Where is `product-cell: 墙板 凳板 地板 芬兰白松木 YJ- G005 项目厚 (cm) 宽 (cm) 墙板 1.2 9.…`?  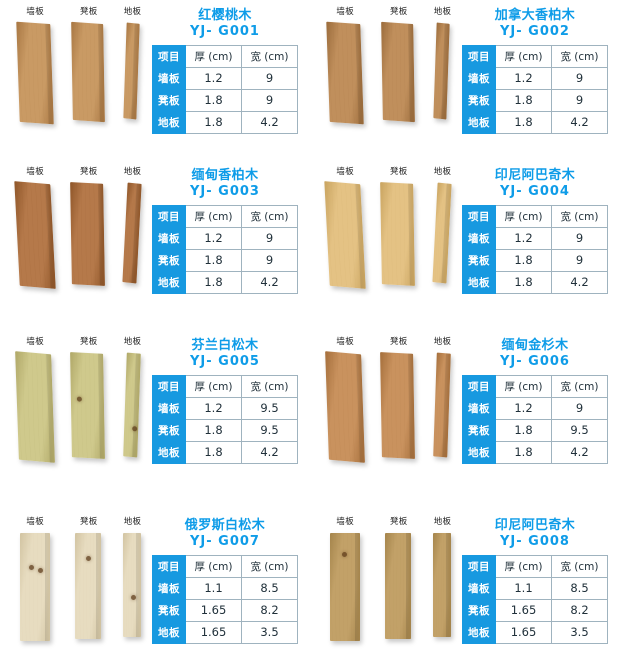 product-cell: 墙板 凳板 地板 芬兰白松木 YJ- G005 项目厚 (cm) 宽 (cm) 墙板 1.2 9.… is located at coordinates (155, 420).